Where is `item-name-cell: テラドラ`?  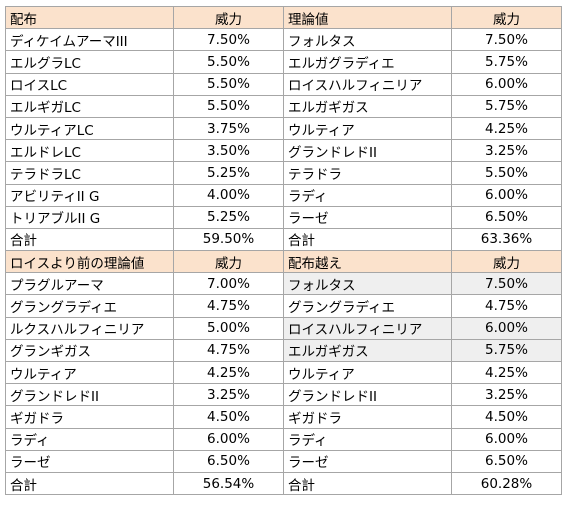
item-name-cell: テラドラ is located at coordinates (367, 173).